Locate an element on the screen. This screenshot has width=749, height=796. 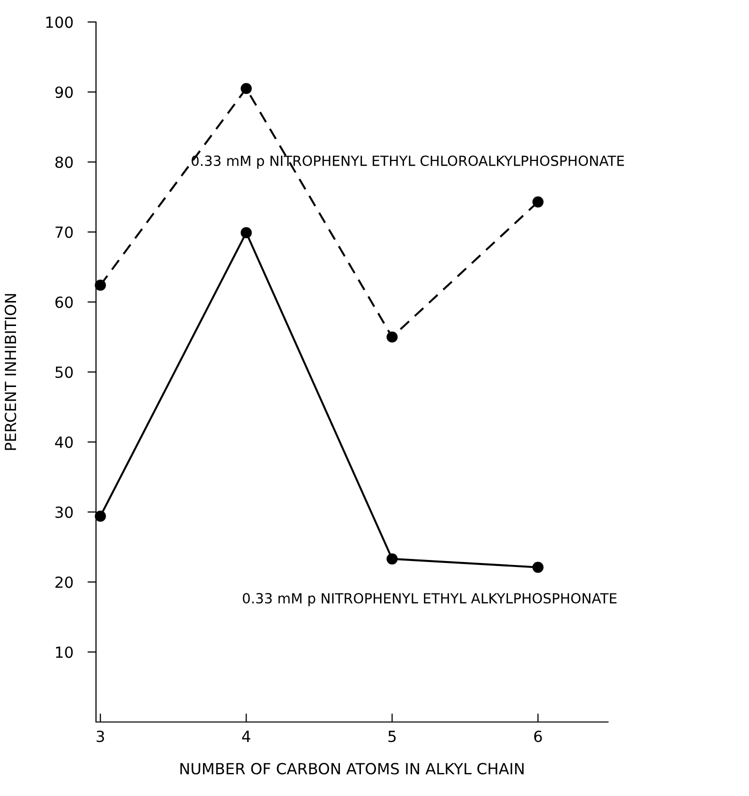
x-tick-label: 3 is located at coordinates (100, 736).